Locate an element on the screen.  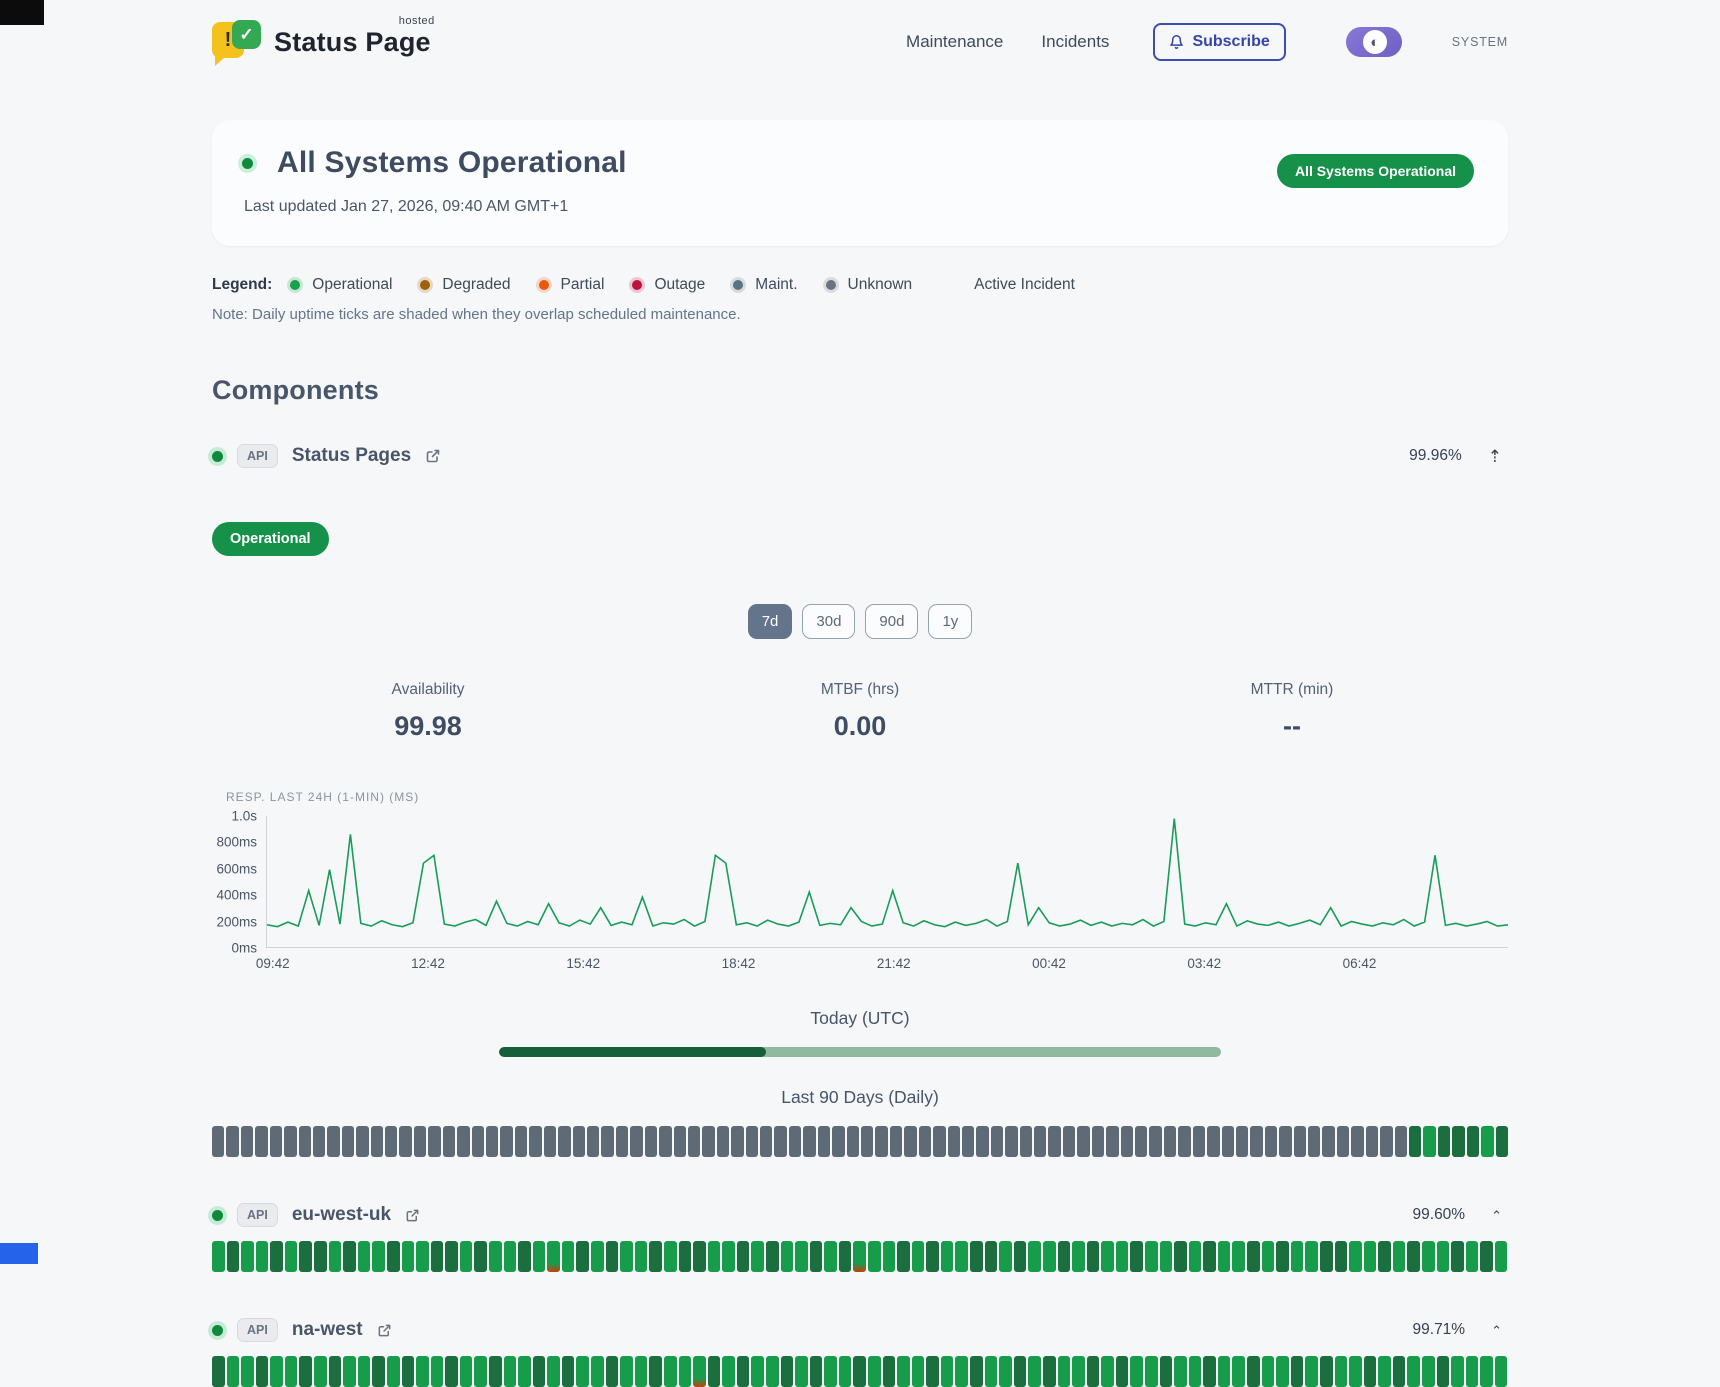
brand: ! ✓ Status Page hosted is located at coordinates (323, 40).